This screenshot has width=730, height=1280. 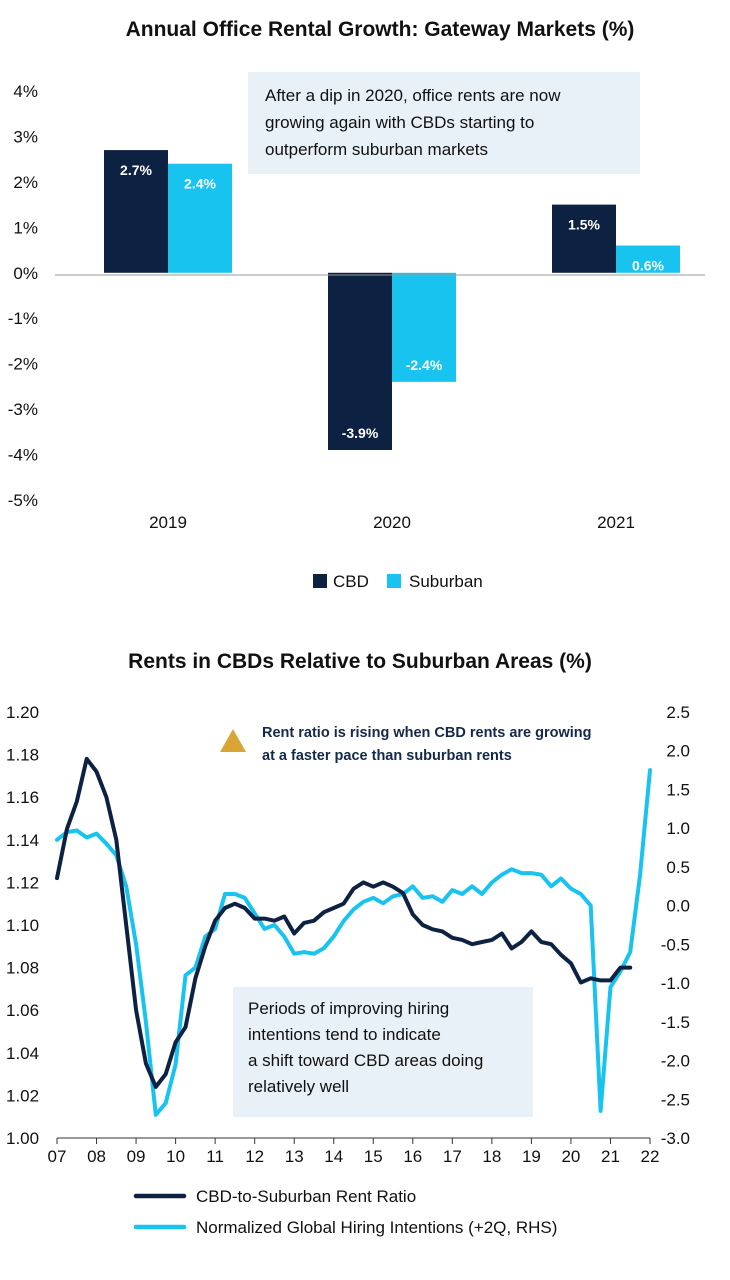 I want to click on right-y-tick-label: -2.5, so click(x=675, y=1099).